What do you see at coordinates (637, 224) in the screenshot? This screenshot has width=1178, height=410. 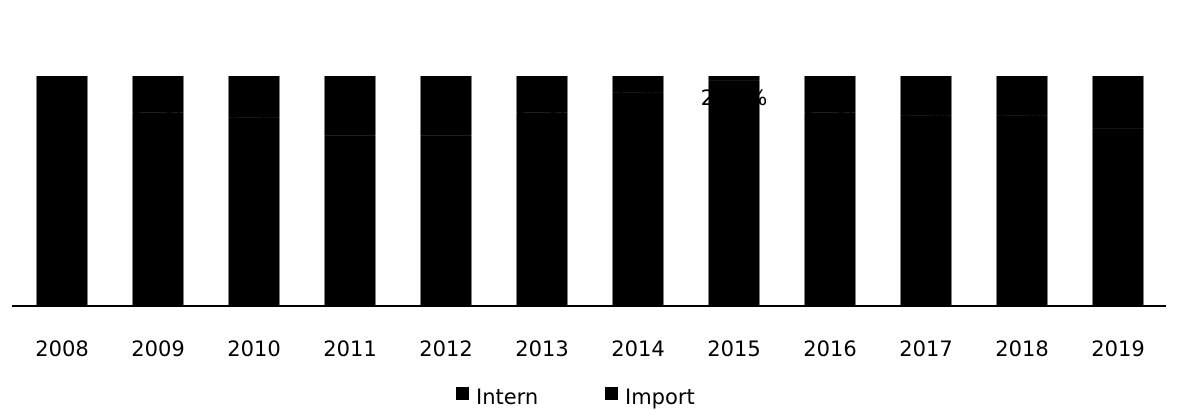 I see `data-label-intern-2014: 9...%` at bounding box center [637, 224].